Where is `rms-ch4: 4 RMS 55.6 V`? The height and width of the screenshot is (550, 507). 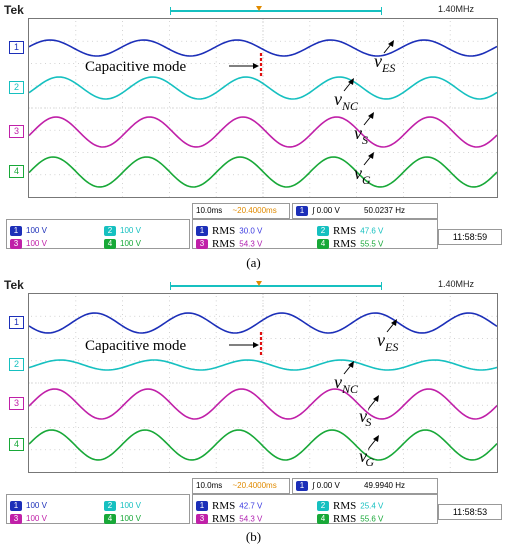 rms-ch4: 4 RMS 55.6 V is located at coordinates (350, 519).